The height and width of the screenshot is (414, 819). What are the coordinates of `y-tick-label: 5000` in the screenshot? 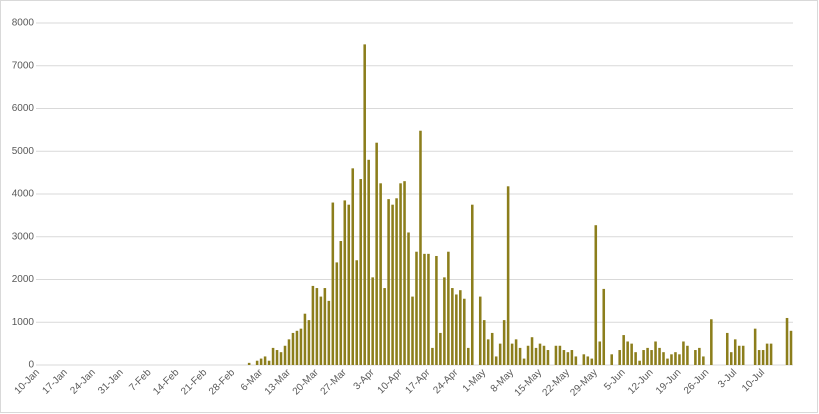 It's located at (23, 151).